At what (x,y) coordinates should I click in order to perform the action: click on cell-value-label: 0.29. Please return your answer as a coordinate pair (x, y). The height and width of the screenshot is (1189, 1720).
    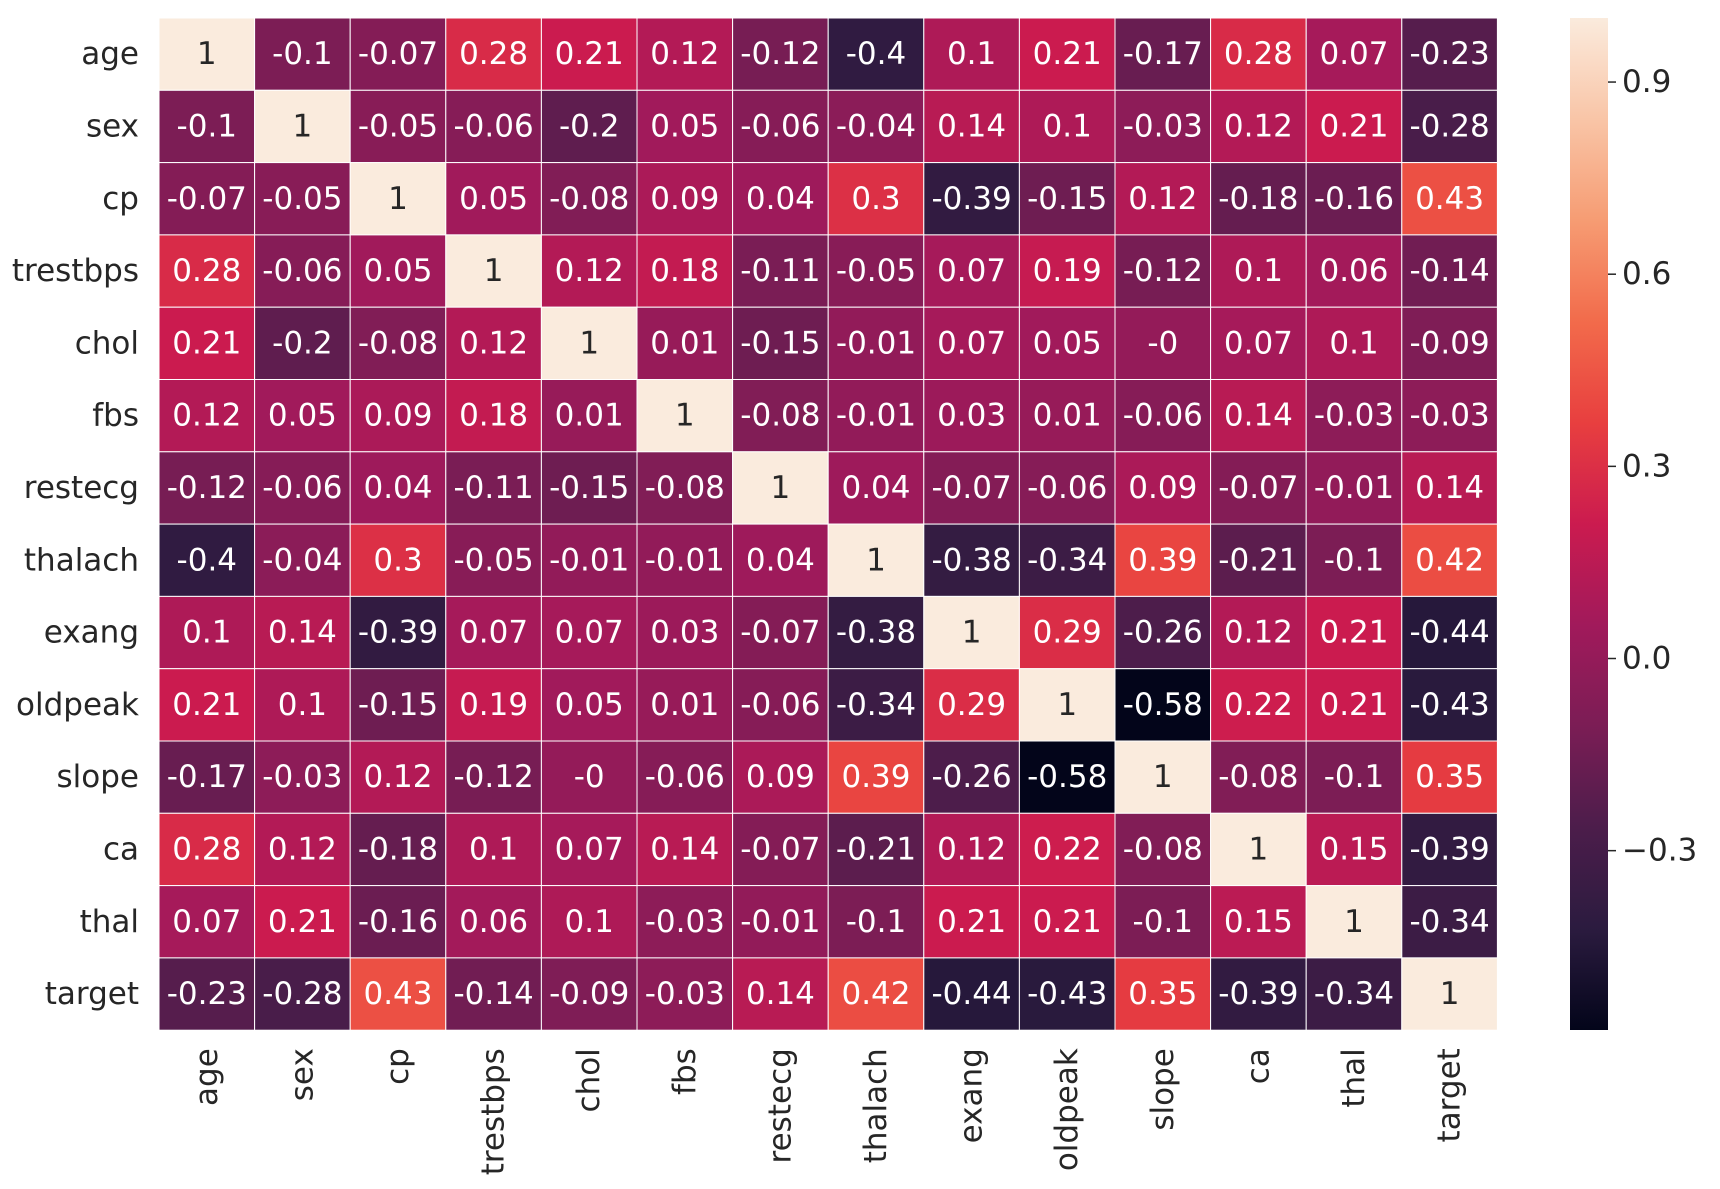
    Looking at the image, I should click on (971, 705).